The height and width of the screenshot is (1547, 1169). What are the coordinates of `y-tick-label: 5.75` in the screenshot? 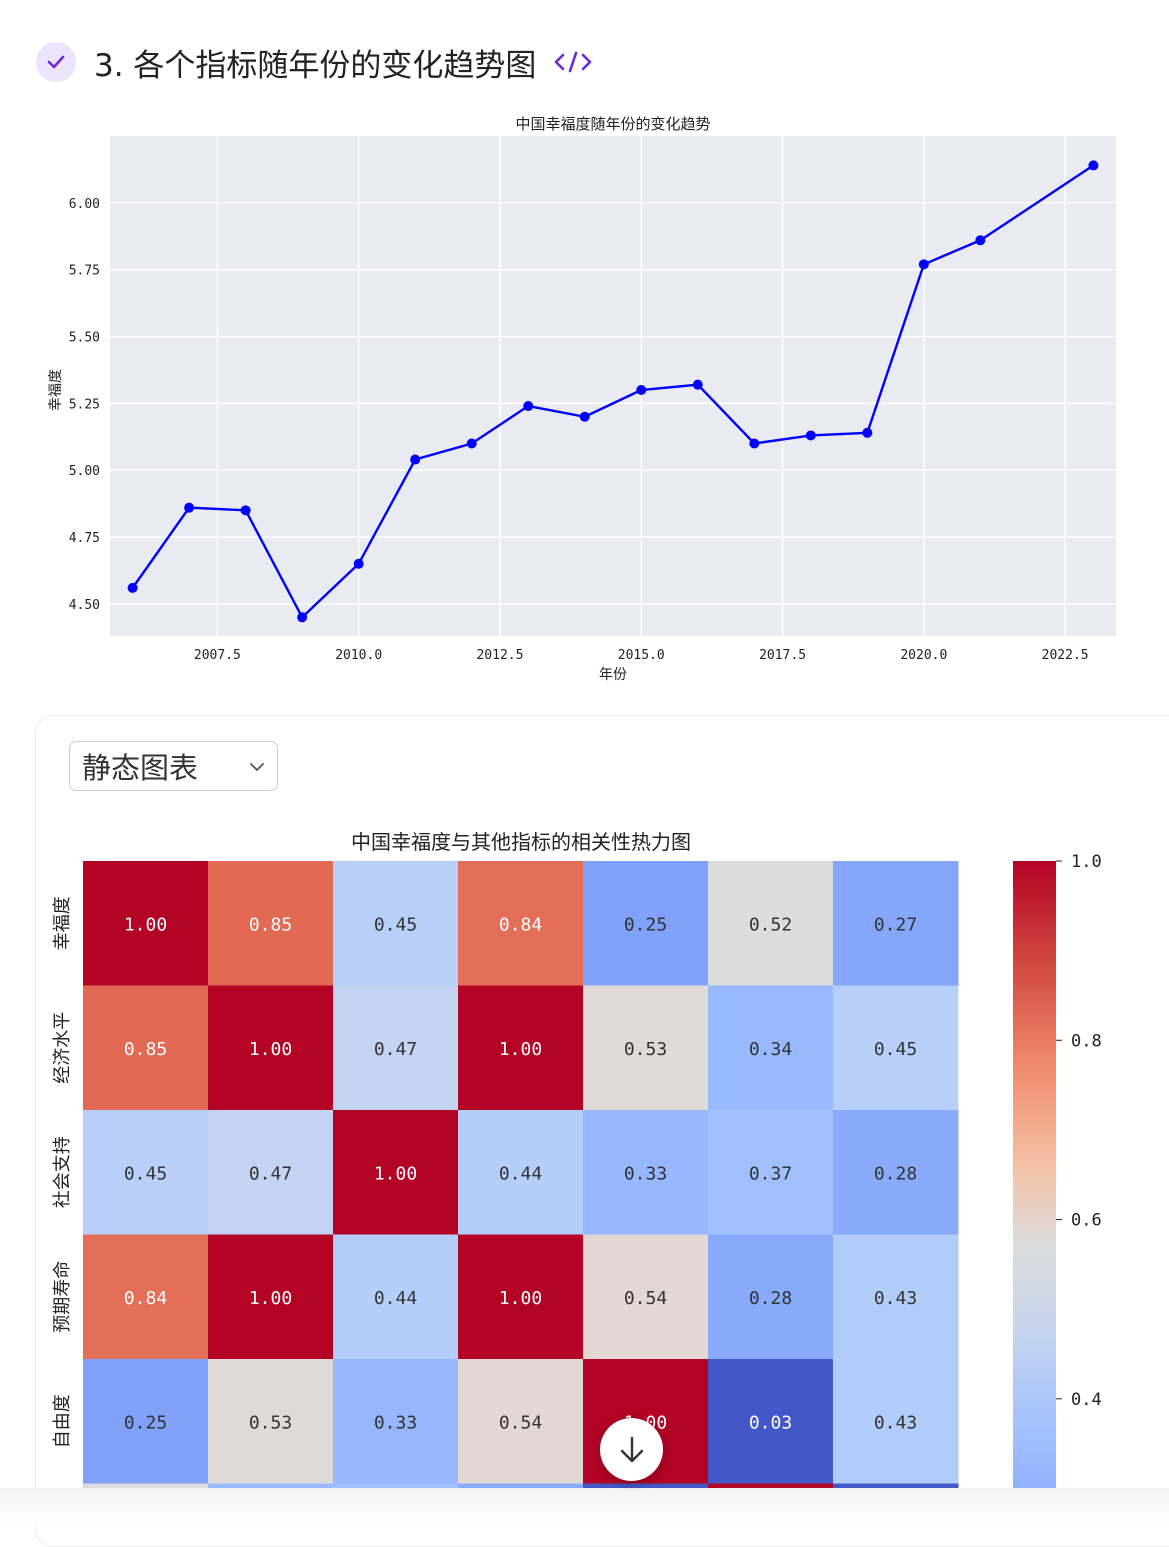 It's located at (84, 271).